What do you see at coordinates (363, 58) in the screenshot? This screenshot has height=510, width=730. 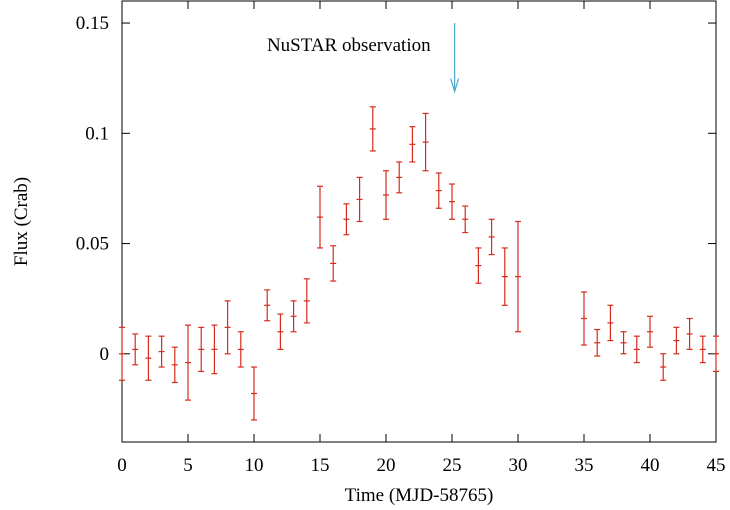 I see `nustar-annotation: NuSTAR observation` at bounding box center [363, 58].